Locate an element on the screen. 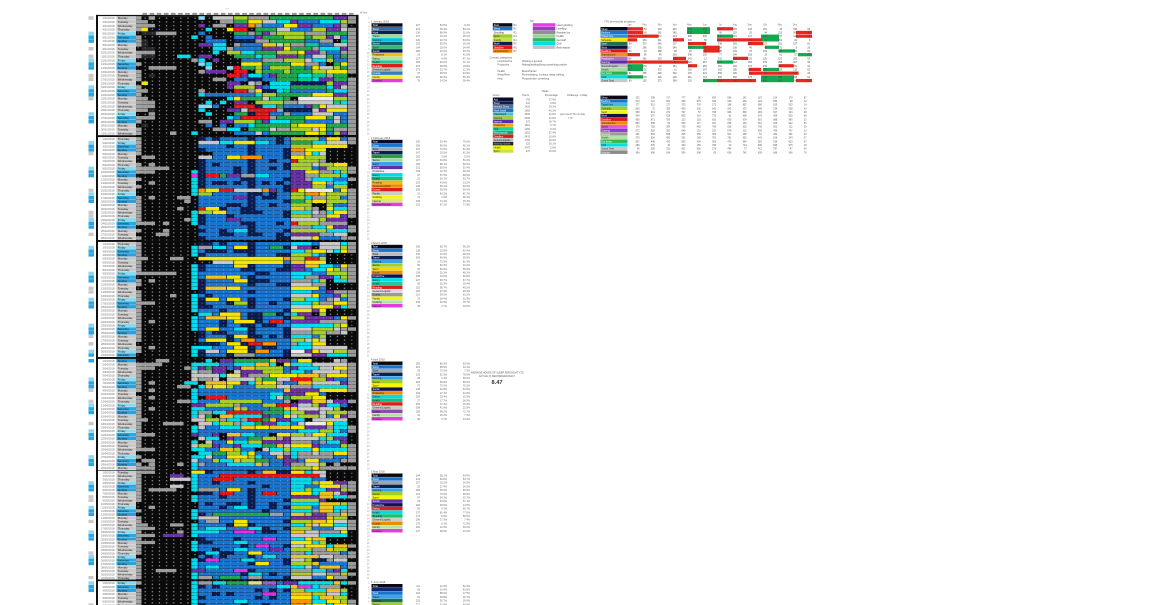 The image size is (1152, 605). svg-text: 95 is located at coordinates (720, 33).